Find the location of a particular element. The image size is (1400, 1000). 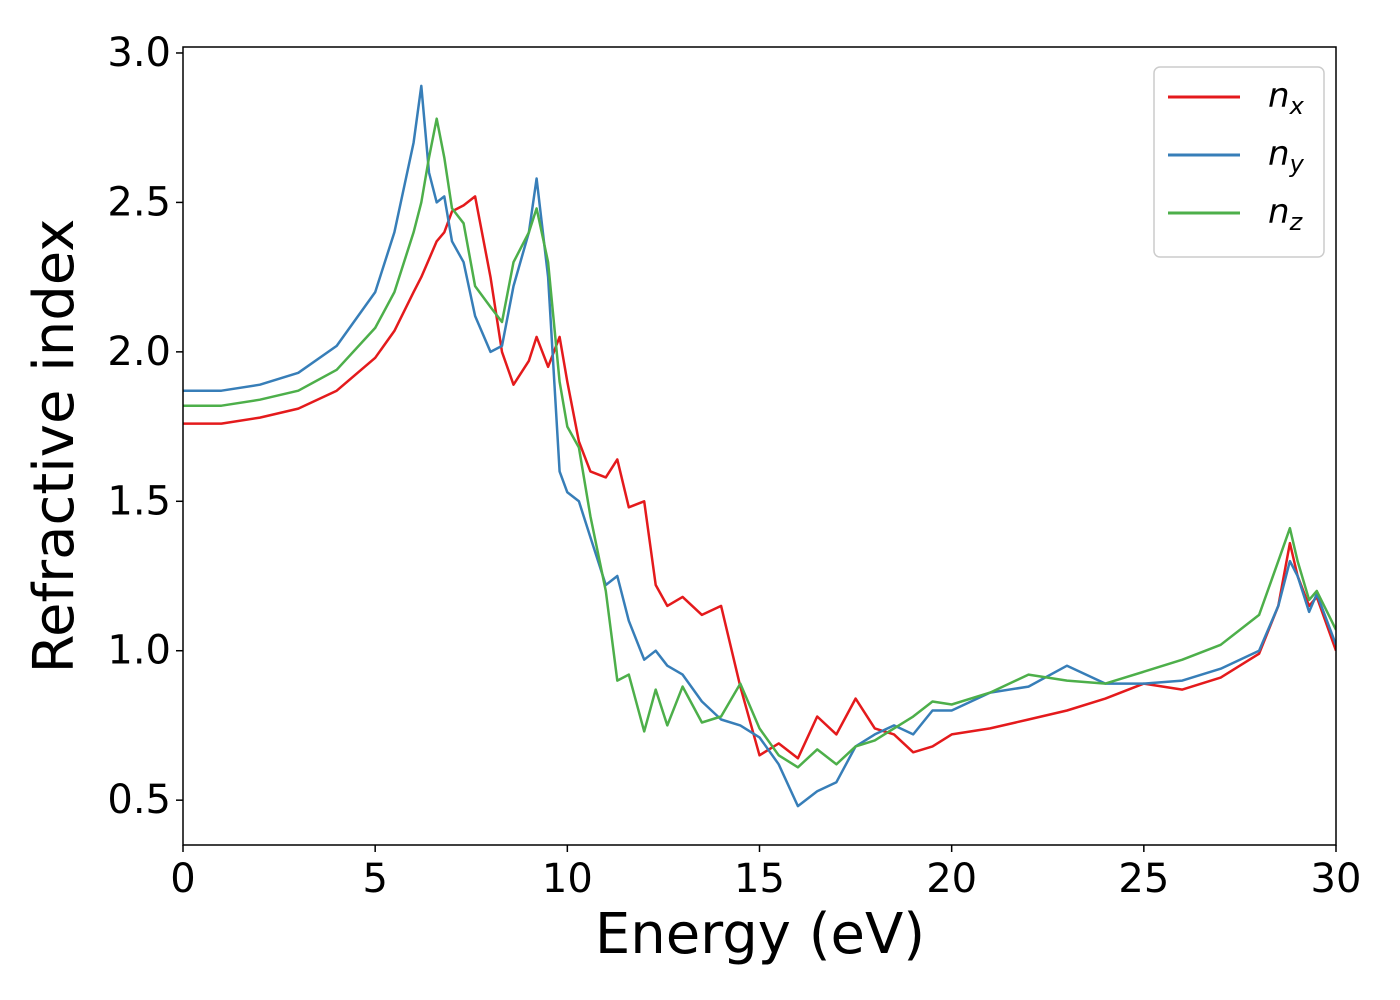

legend-box is located at coordinates (1239, 162).